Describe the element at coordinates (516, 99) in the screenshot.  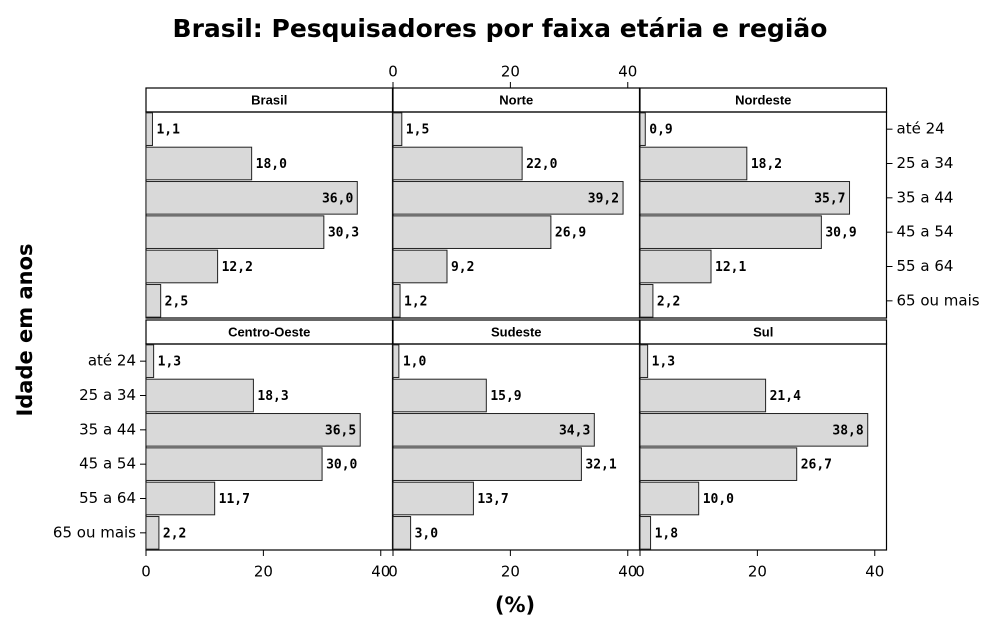
I see `panel-title: Norte` at that location.